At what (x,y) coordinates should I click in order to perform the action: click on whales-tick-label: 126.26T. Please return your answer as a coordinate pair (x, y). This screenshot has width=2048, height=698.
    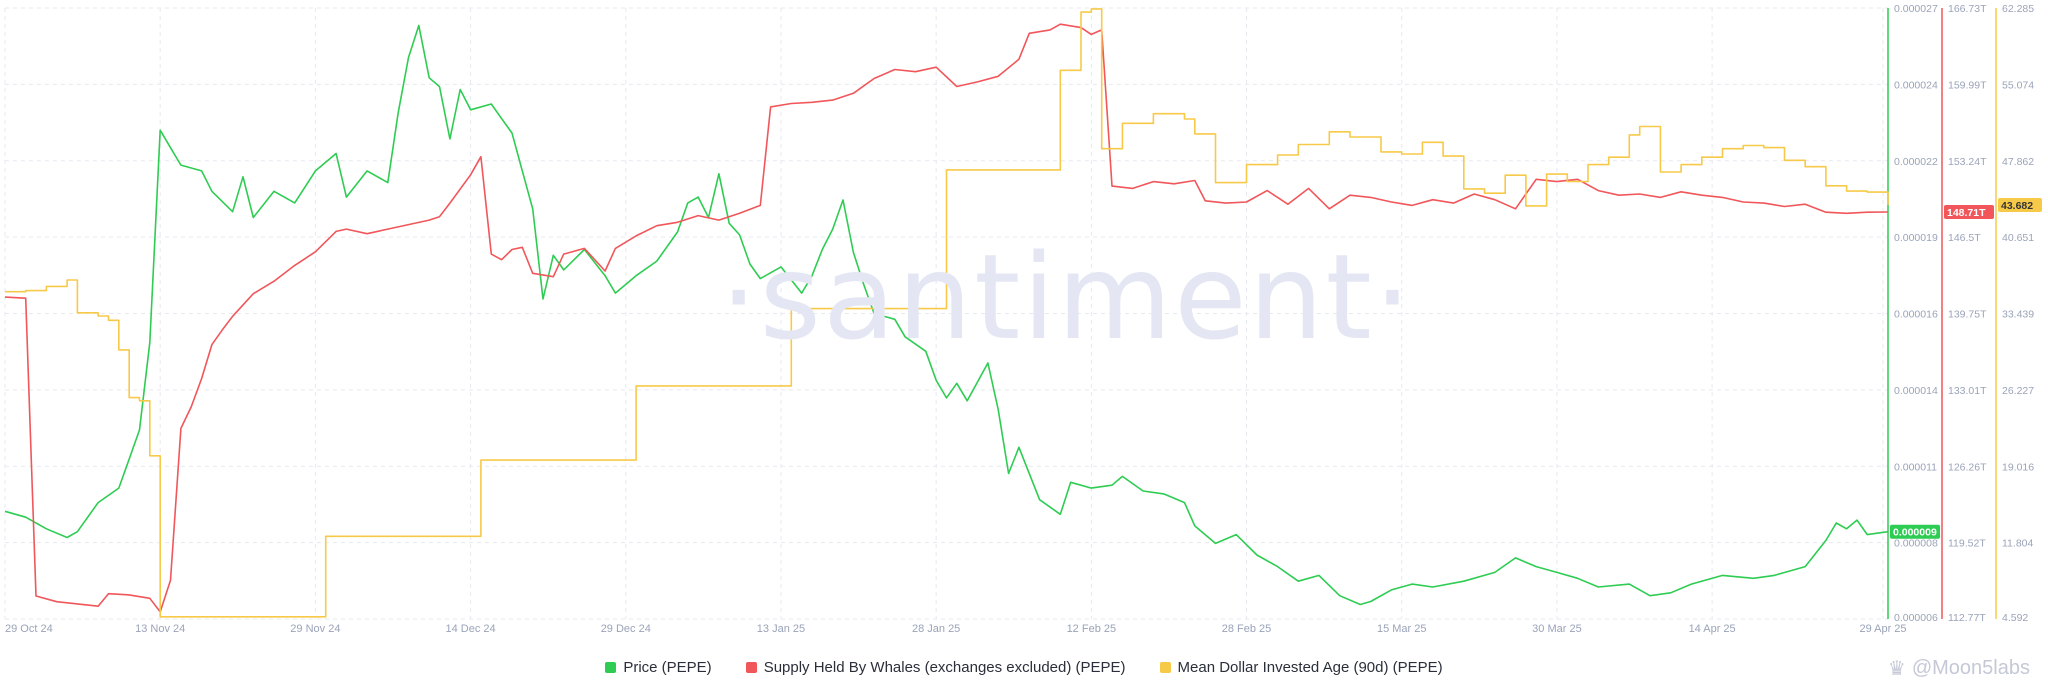
    Looking at the image, I should click on (1967, 467).